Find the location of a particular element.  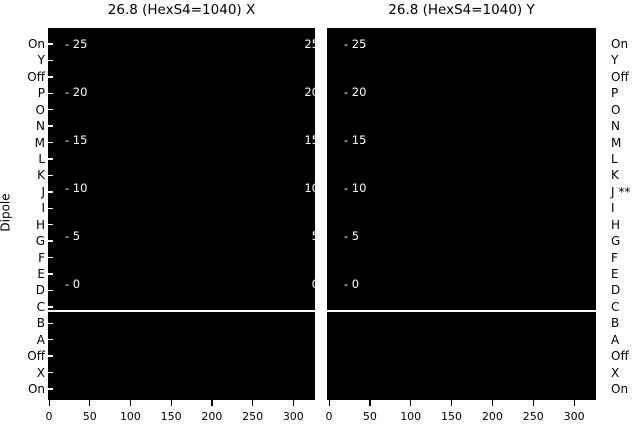

y-axis-label-right: I is located at coordinates (613, 208).